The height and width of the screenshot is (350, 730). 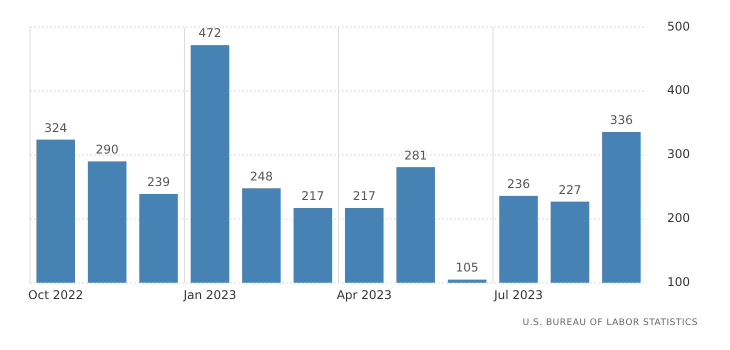 I want to click on text: U.S. BUREAU OF LABOR STATISTICS, so click(x=610, y=323).